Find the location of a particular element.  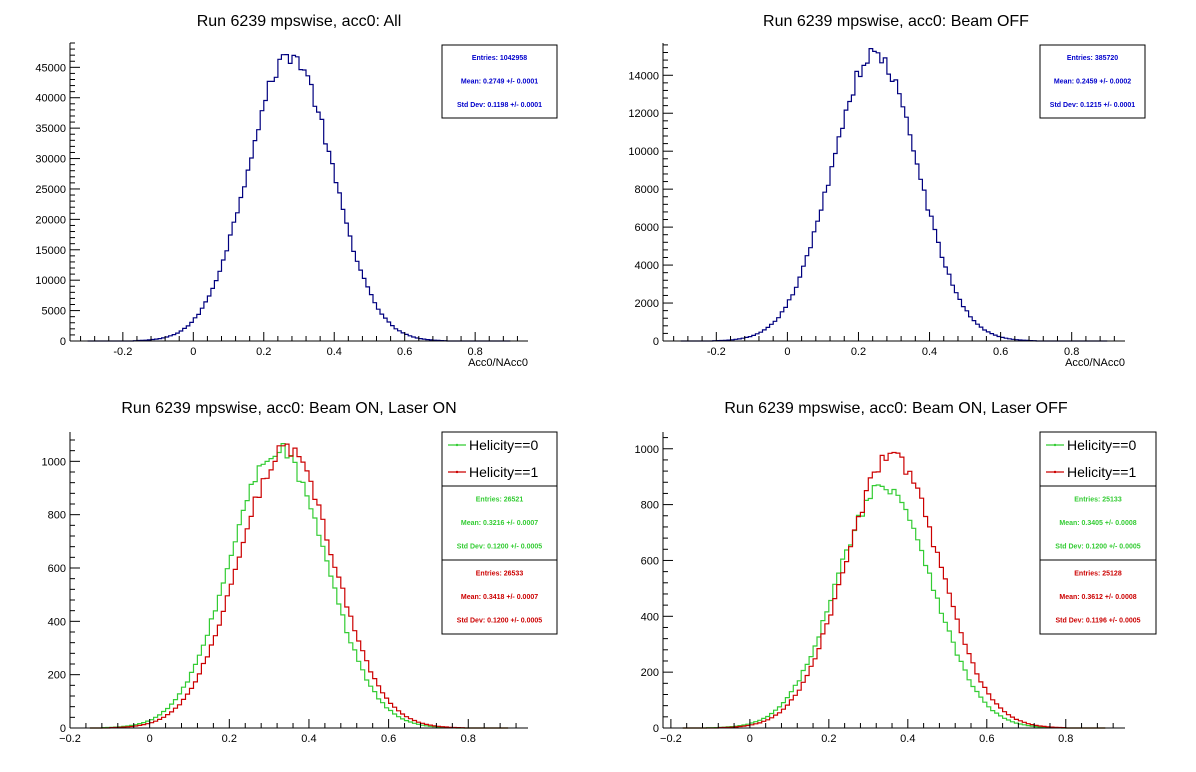

chart-title: Run 6239 mpswise, acc0: Beam OFF is located at coordinates (896, 21).